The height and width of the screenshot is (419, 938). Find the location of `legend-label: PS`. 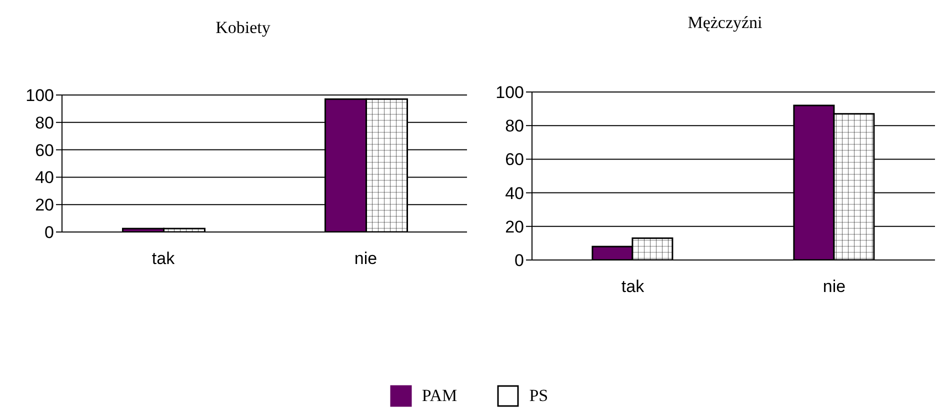

legend-label: PS is located at coordinates (538, 396).